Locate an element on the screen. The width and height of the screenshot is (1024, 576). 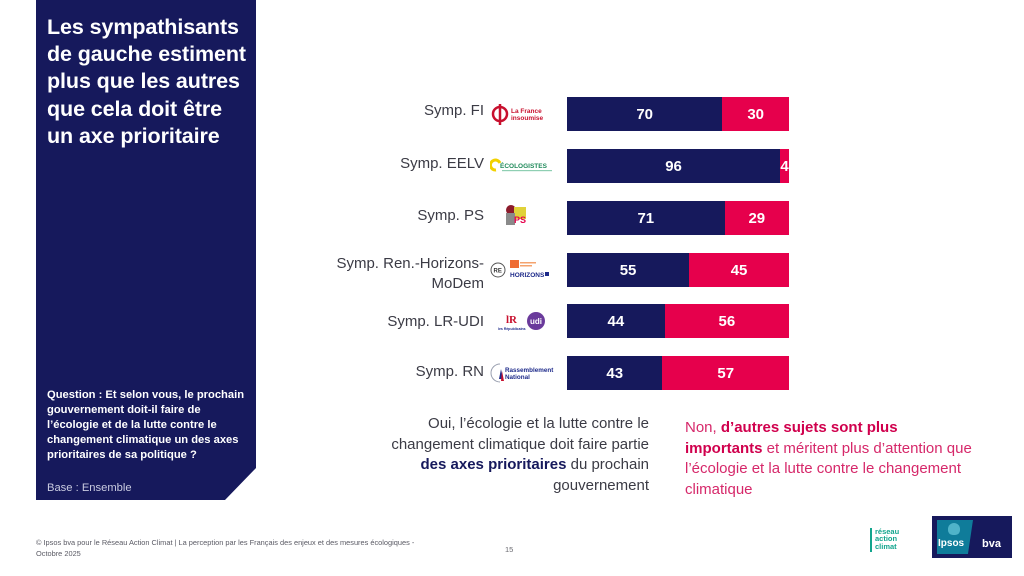
legend-no-text: Non, is located at coordinates (703, 427).